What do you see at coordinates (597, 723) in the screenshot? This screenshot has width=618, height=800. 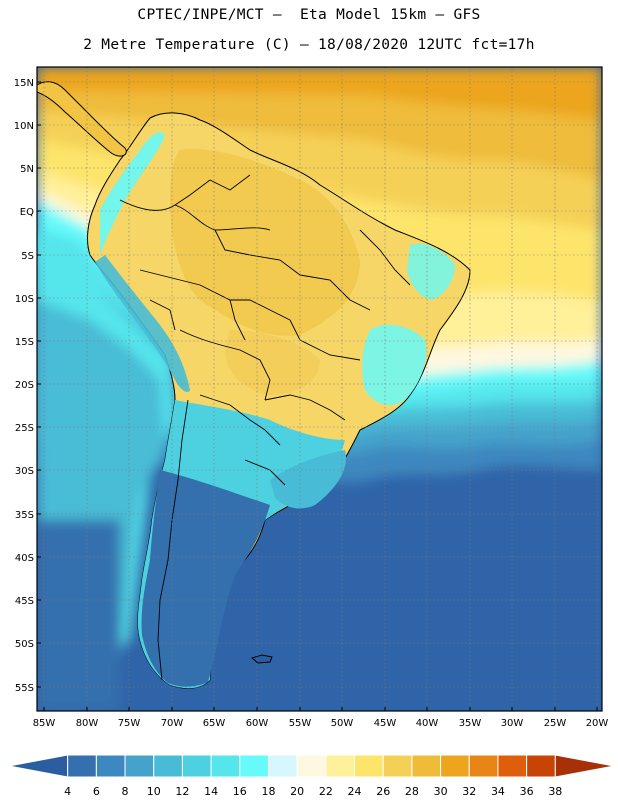 I see `lon-label: 20W` at bounding box center [597, 723].